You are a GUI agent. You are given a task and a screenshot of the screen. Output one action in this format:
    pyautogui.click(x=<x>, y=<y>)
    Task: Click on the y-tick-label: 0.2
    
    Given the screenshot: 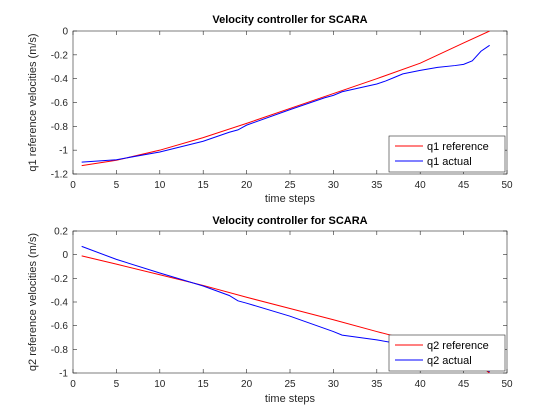 What is the action you would take?
    pyautogui.click(x=61, y=232)
    